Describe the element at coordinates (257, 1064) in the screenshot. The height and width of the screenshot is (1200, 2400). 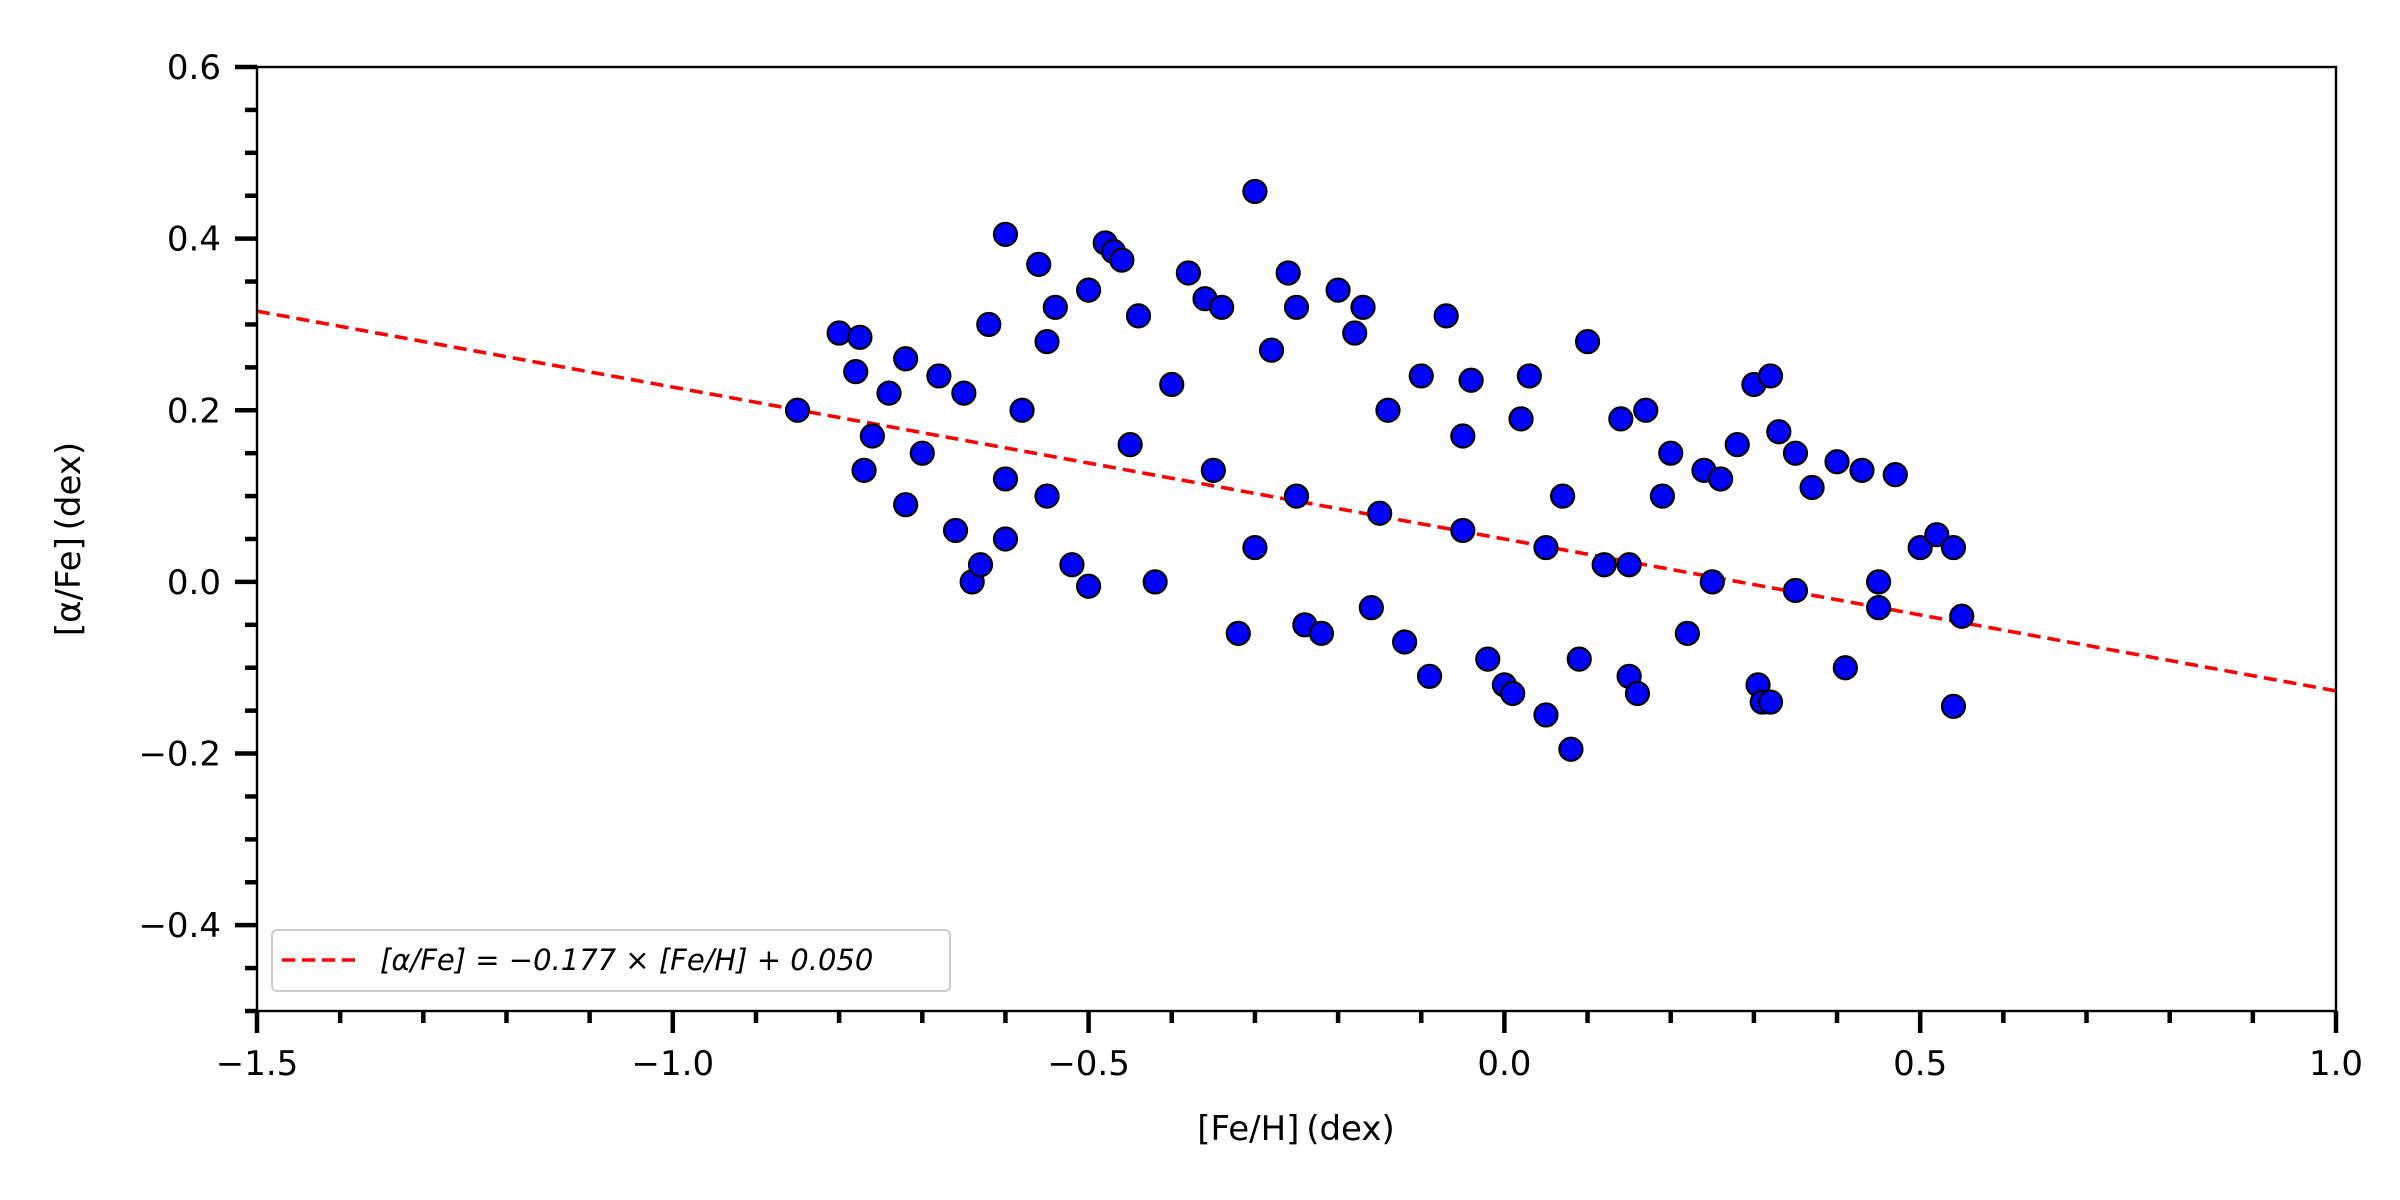
I see `x-tick-label: −1.5` at that location.